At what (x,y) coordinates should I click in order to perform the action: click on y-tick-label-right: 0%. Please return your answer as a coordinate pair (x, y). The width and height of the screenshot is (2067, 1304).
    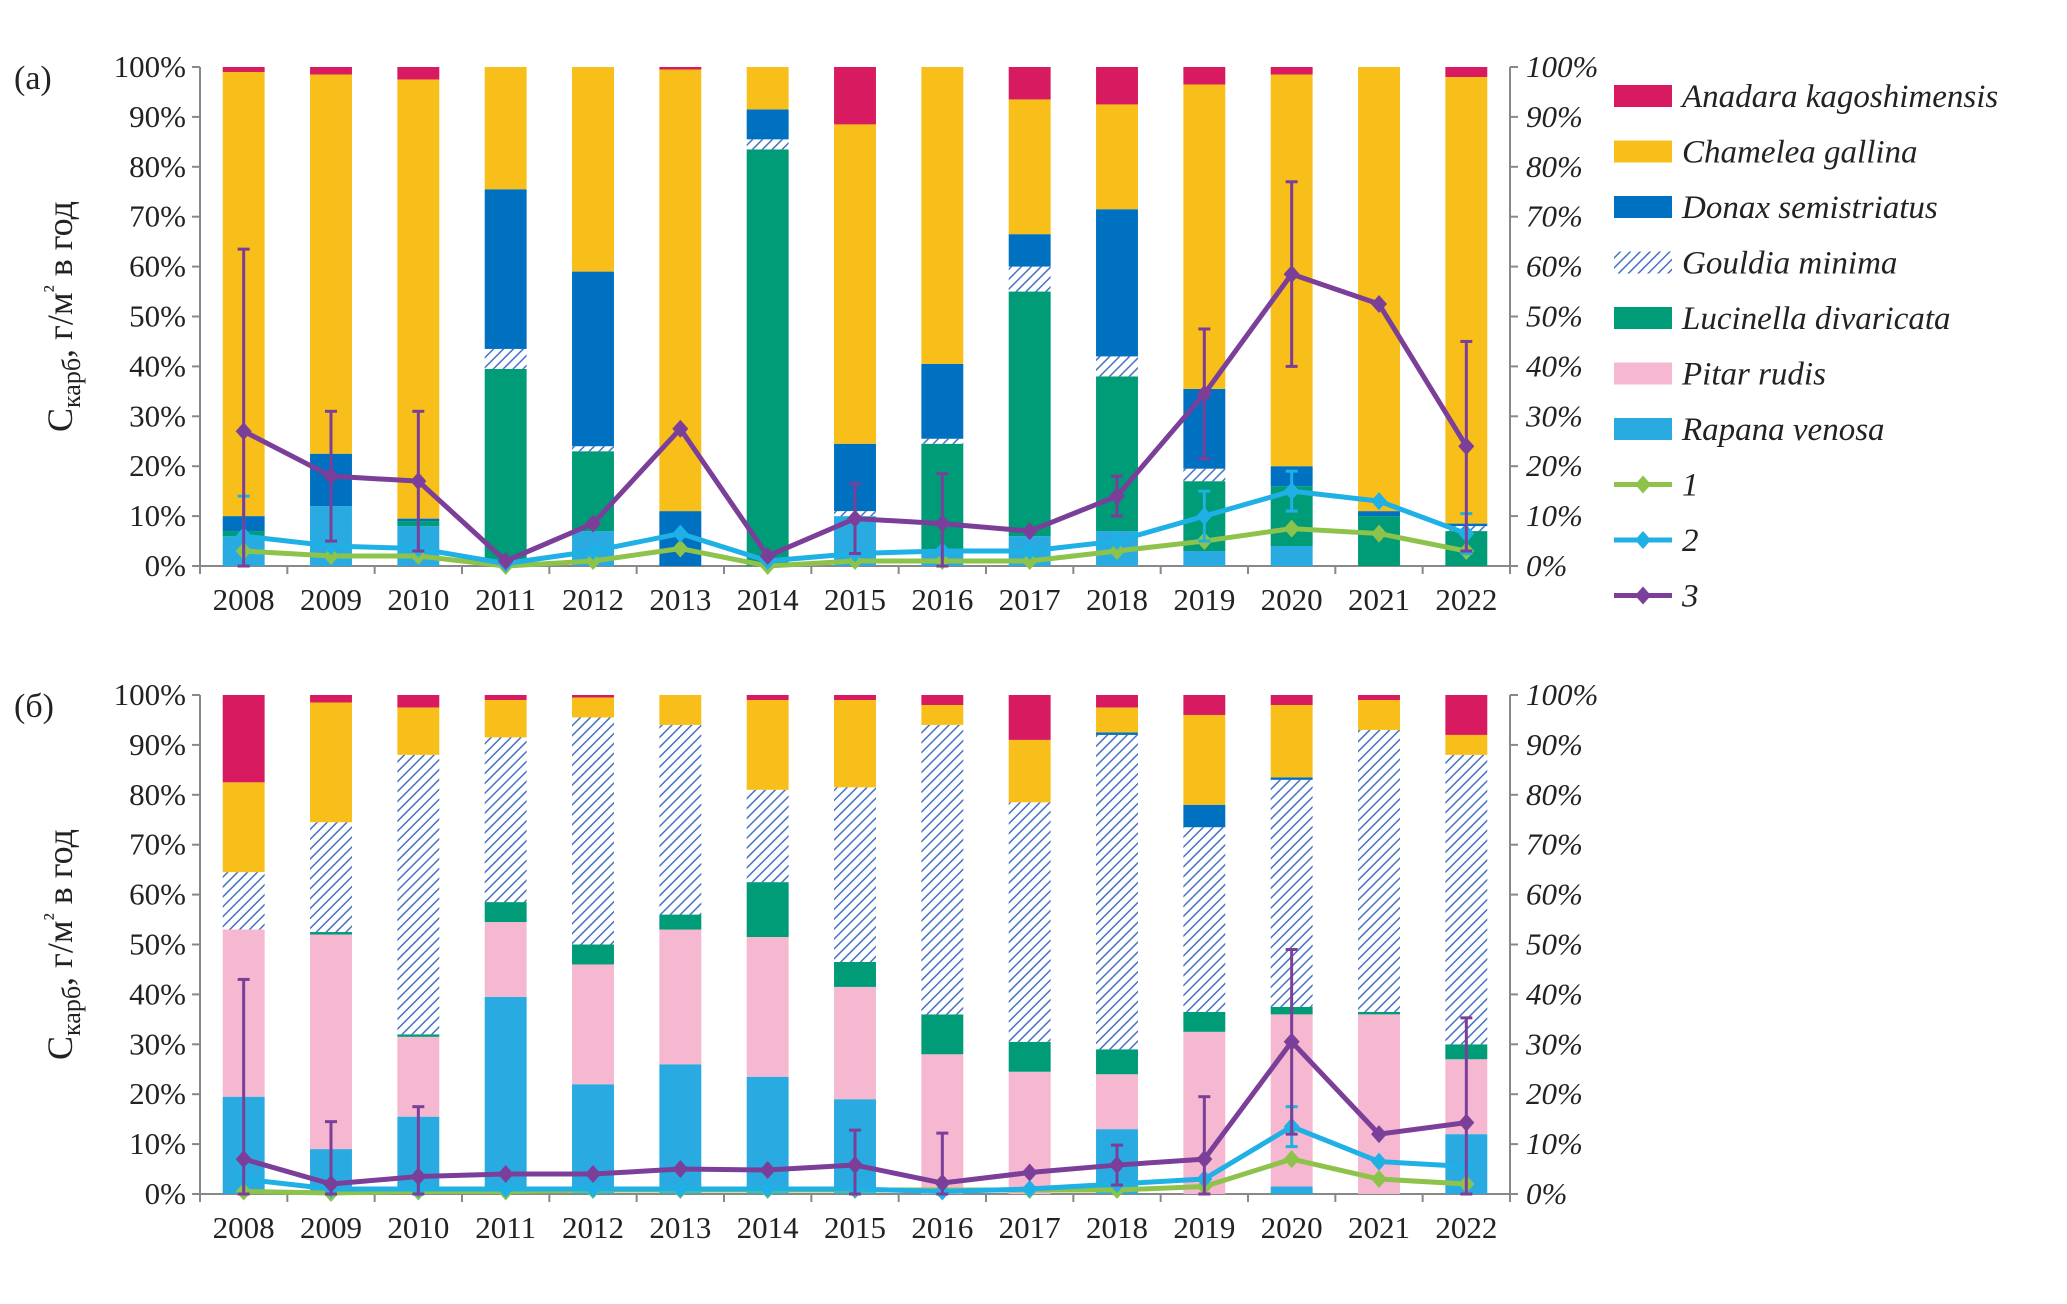
    Looking at the image, I should click on (1546, 1193).